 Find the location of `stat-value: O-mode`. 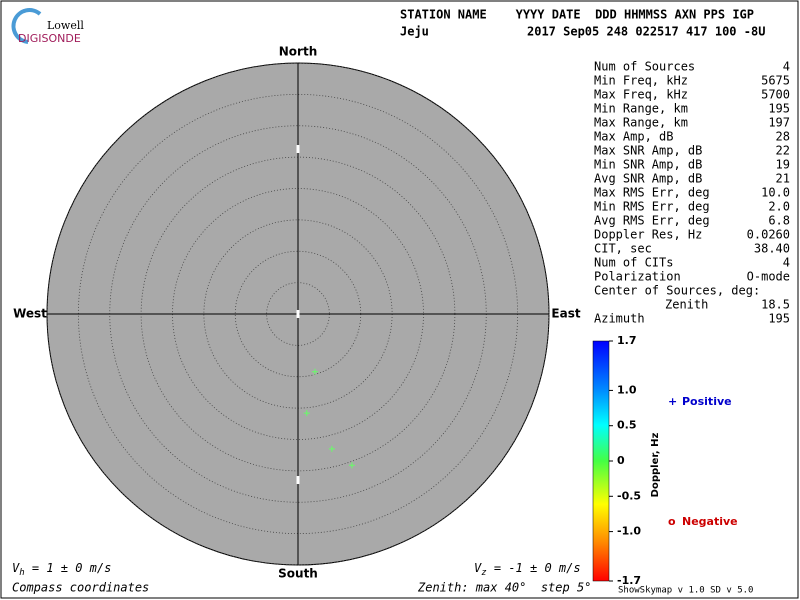

stat-value: O-mode is located at coordinates (768, 277).